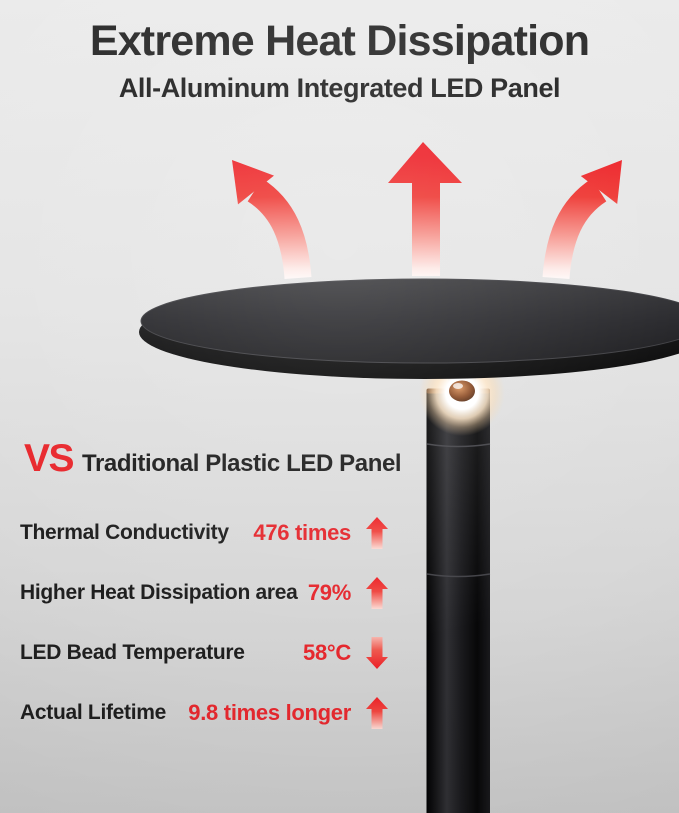 The image size is (679, 813). Describe the element at coordinates (377, 653) in the screenshot. I see `down-arrow-icon` at that location.